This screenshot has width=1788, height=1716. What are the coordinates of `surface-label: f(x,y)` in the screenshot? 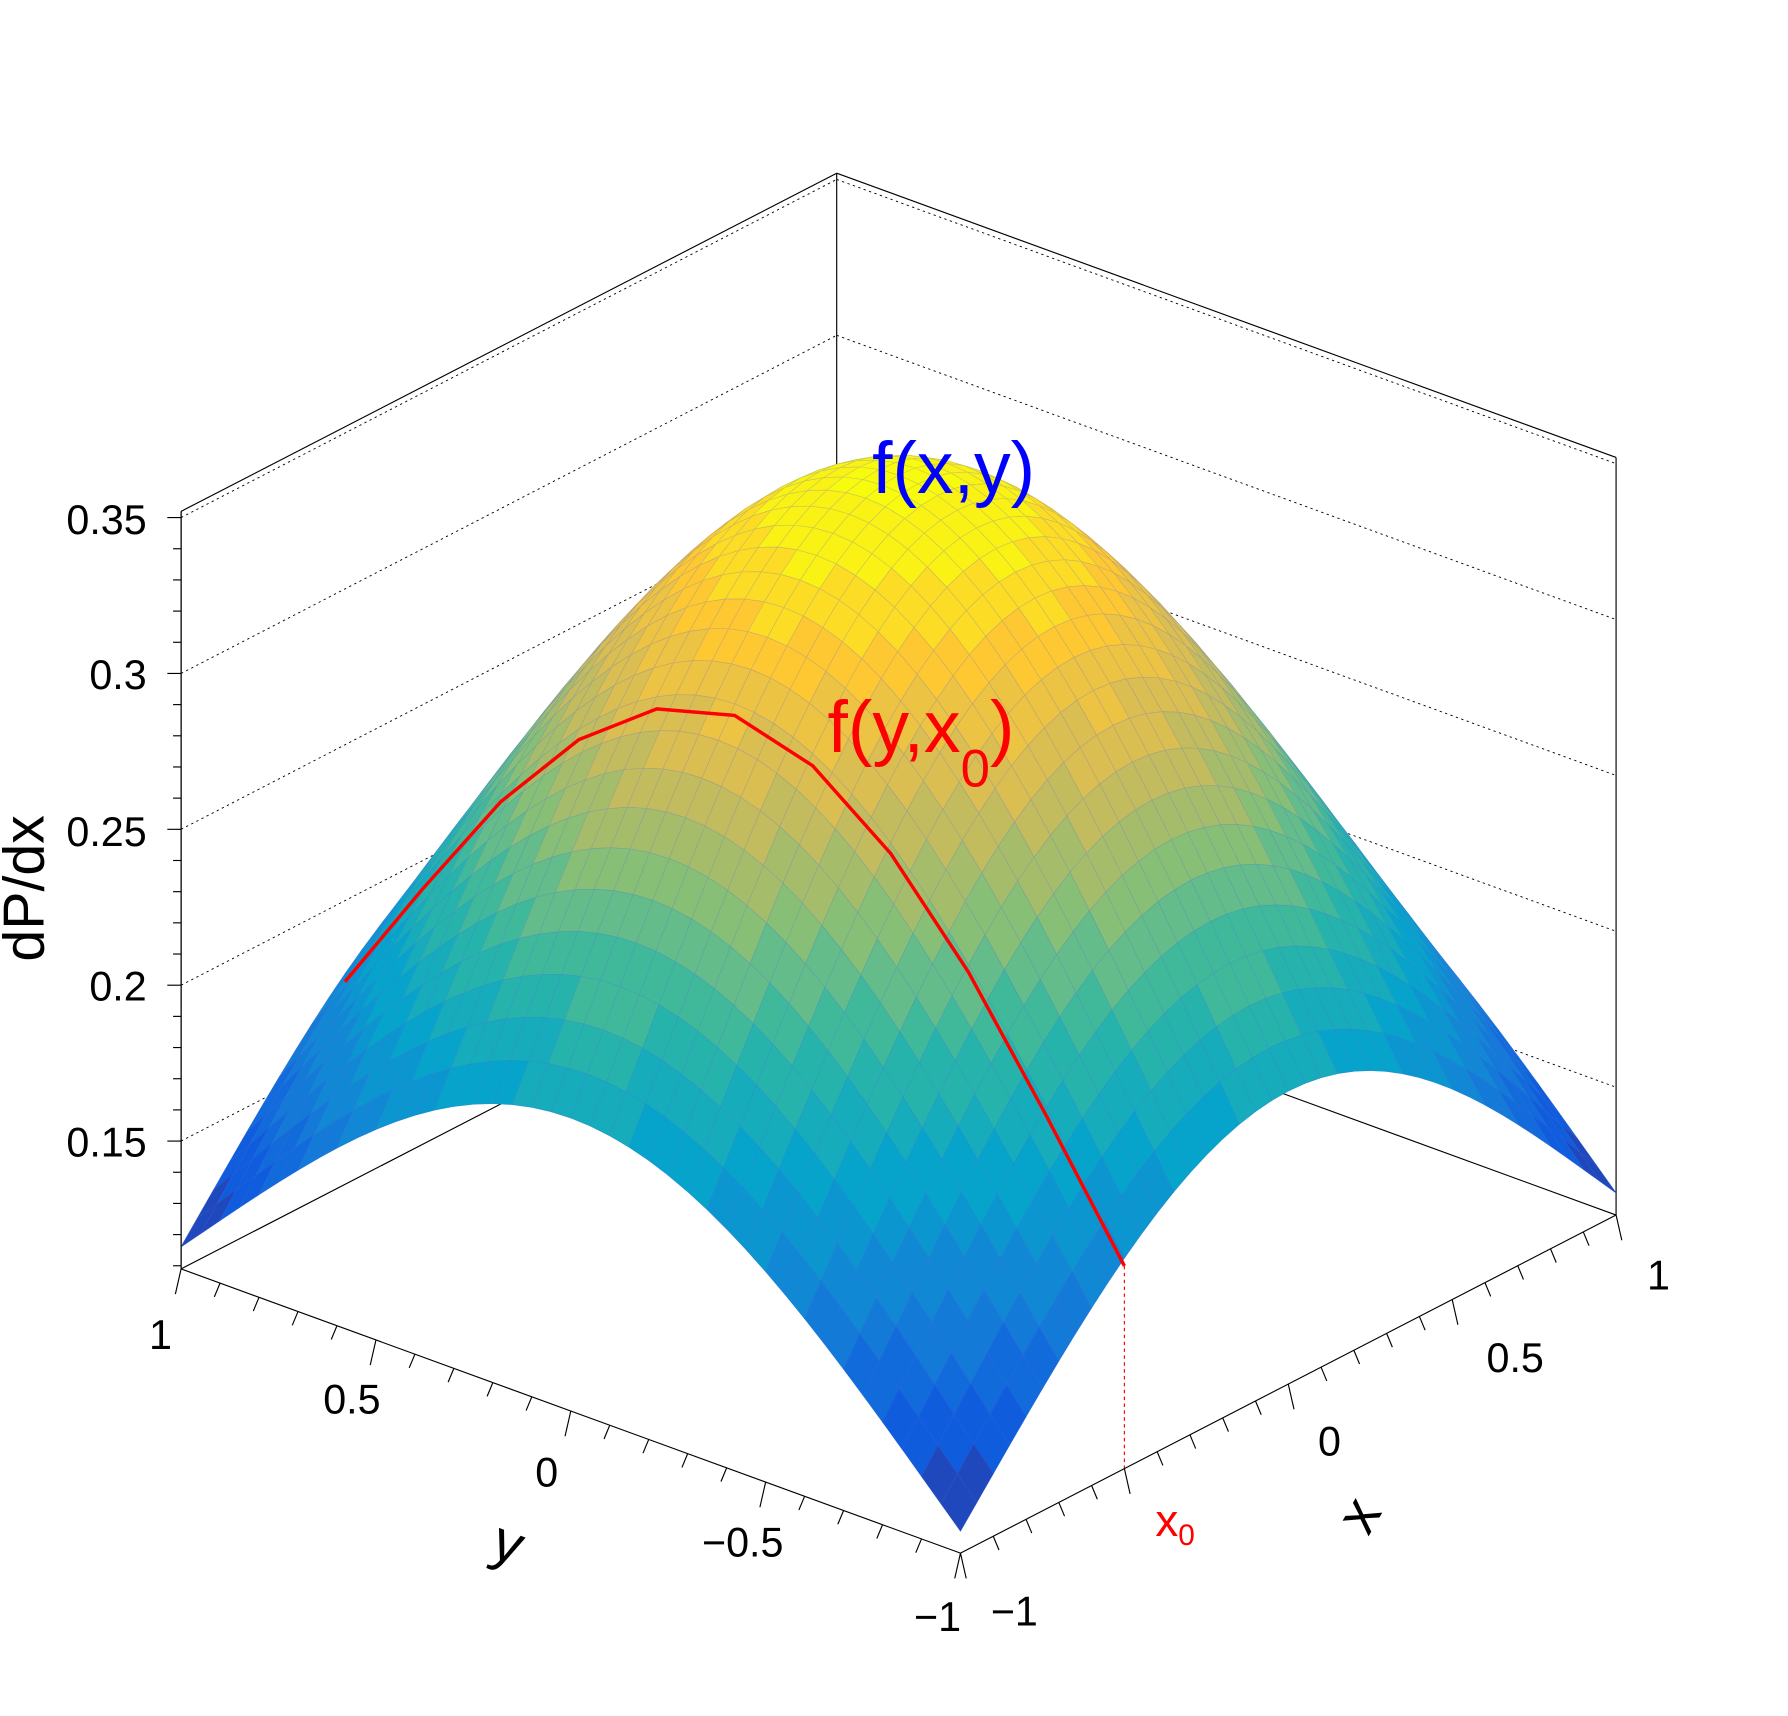 It's located at (953, 468).